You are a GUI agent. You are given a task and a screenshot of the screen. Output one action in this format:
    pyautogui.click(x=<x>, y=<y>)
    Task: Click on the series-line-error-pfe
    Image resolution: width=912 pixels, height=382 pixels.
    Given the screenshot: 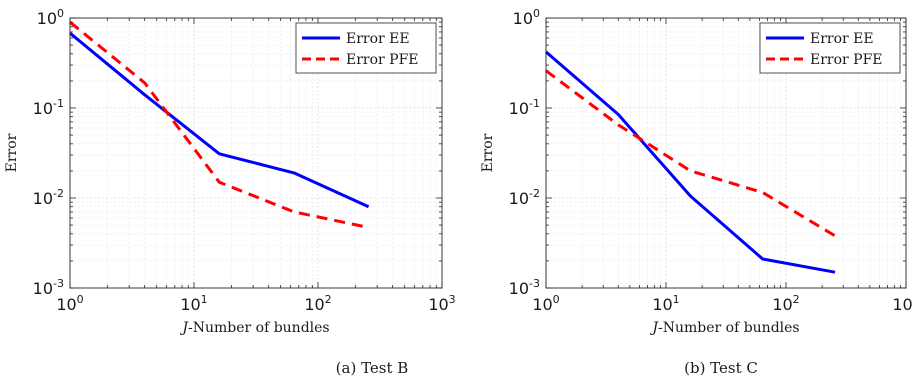 What is the action you would take?
    pyautogui.click(x=690, y=153)
    